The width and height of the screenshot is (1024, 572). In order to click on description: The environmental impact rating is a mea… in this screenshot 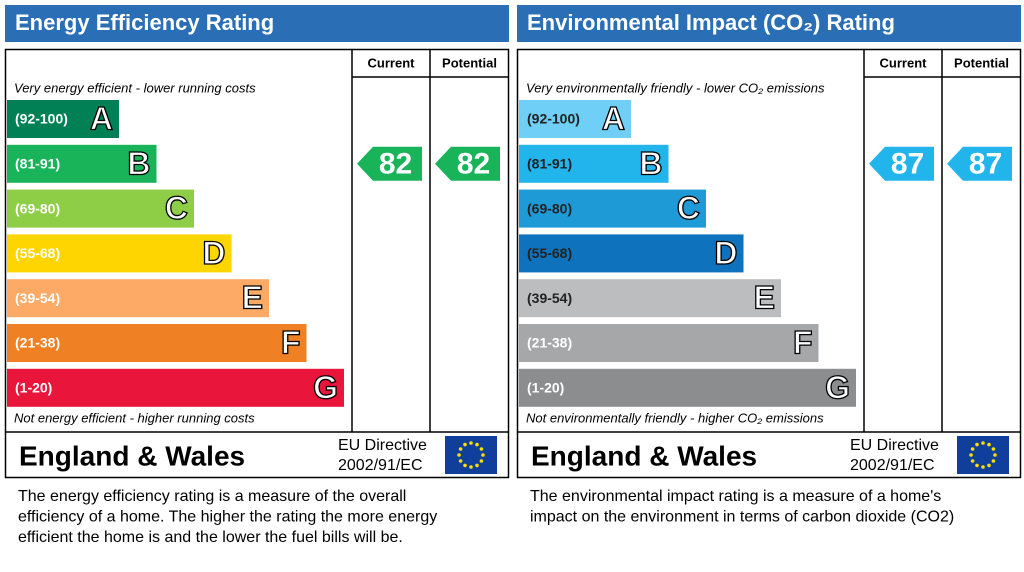, I will do `click(735, 496)`.